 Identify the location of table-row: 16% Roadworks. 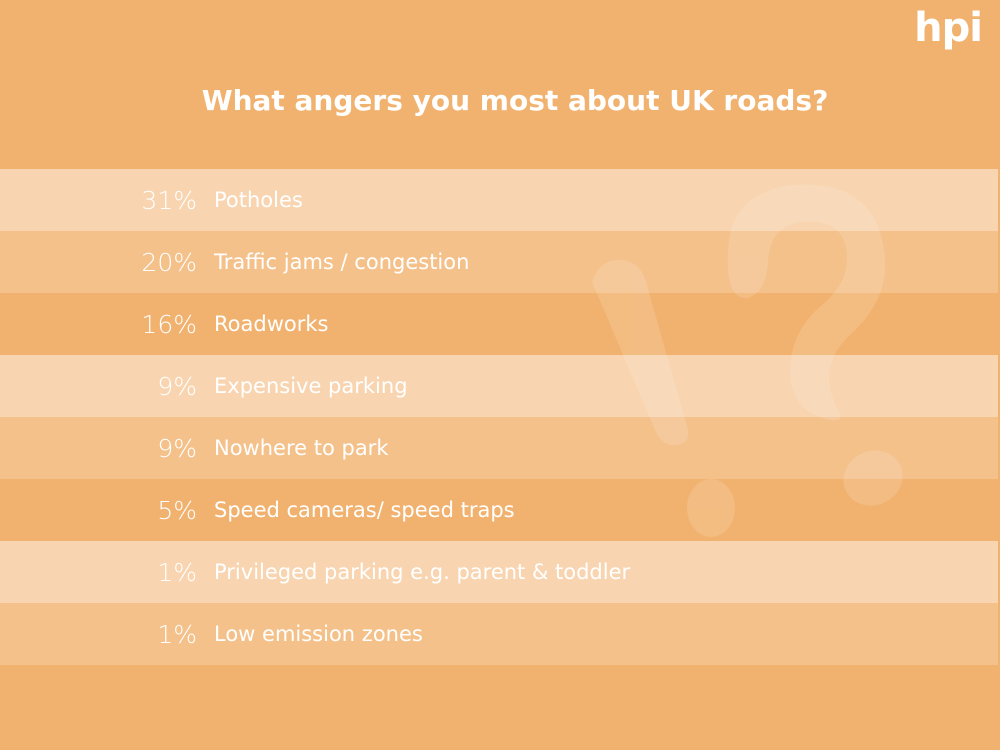
(499, 324).